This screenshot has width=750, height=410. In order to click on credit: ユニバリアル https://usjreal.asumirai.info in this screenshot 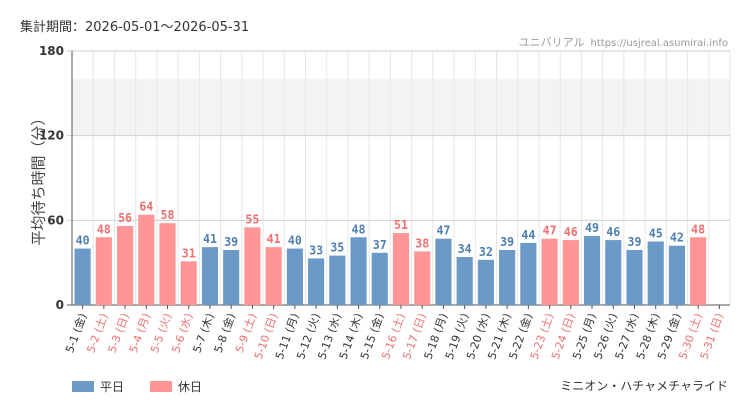, I will do `click(623, 42)`.